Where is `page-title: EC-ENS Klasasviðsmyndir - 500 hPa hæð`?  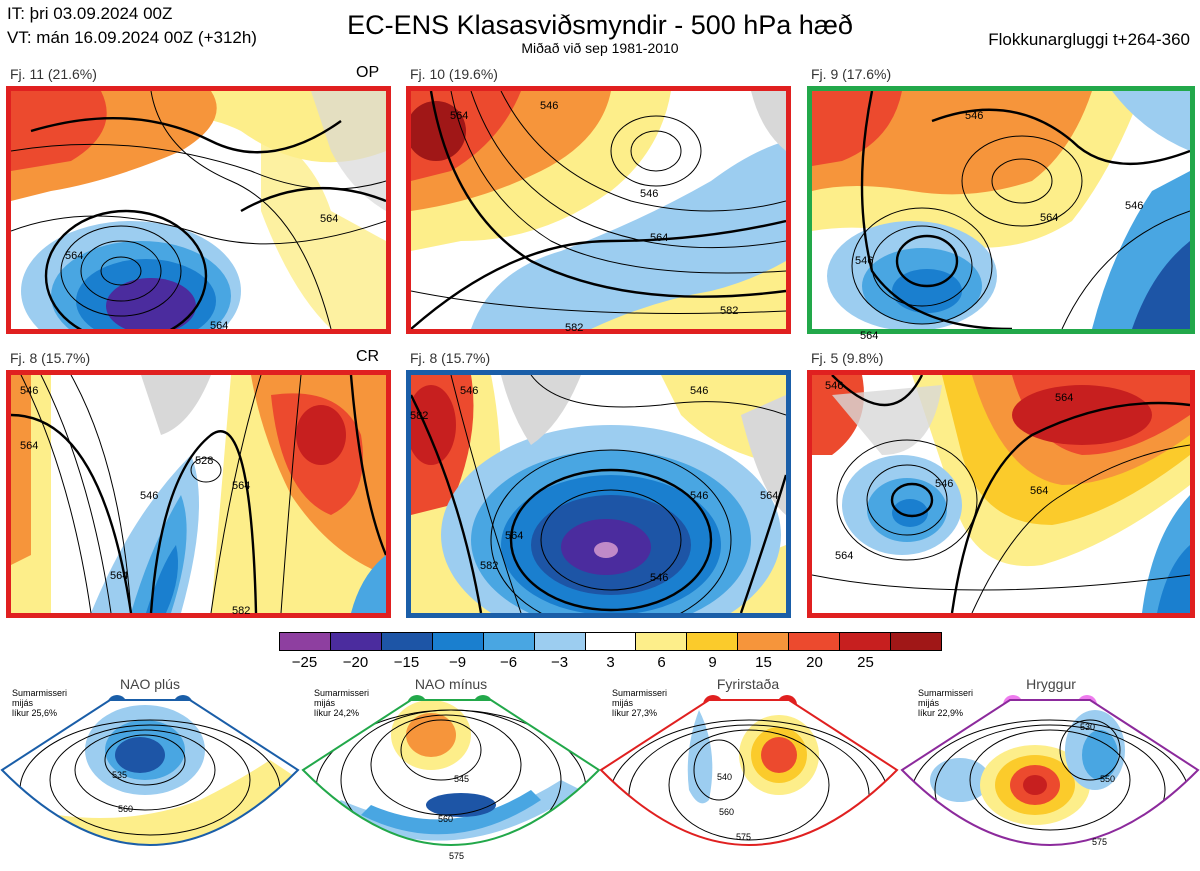 page-title: EC-ENS Klasasviðsmyndir - 500 hPa hæð is located at coordinates (600, 25).